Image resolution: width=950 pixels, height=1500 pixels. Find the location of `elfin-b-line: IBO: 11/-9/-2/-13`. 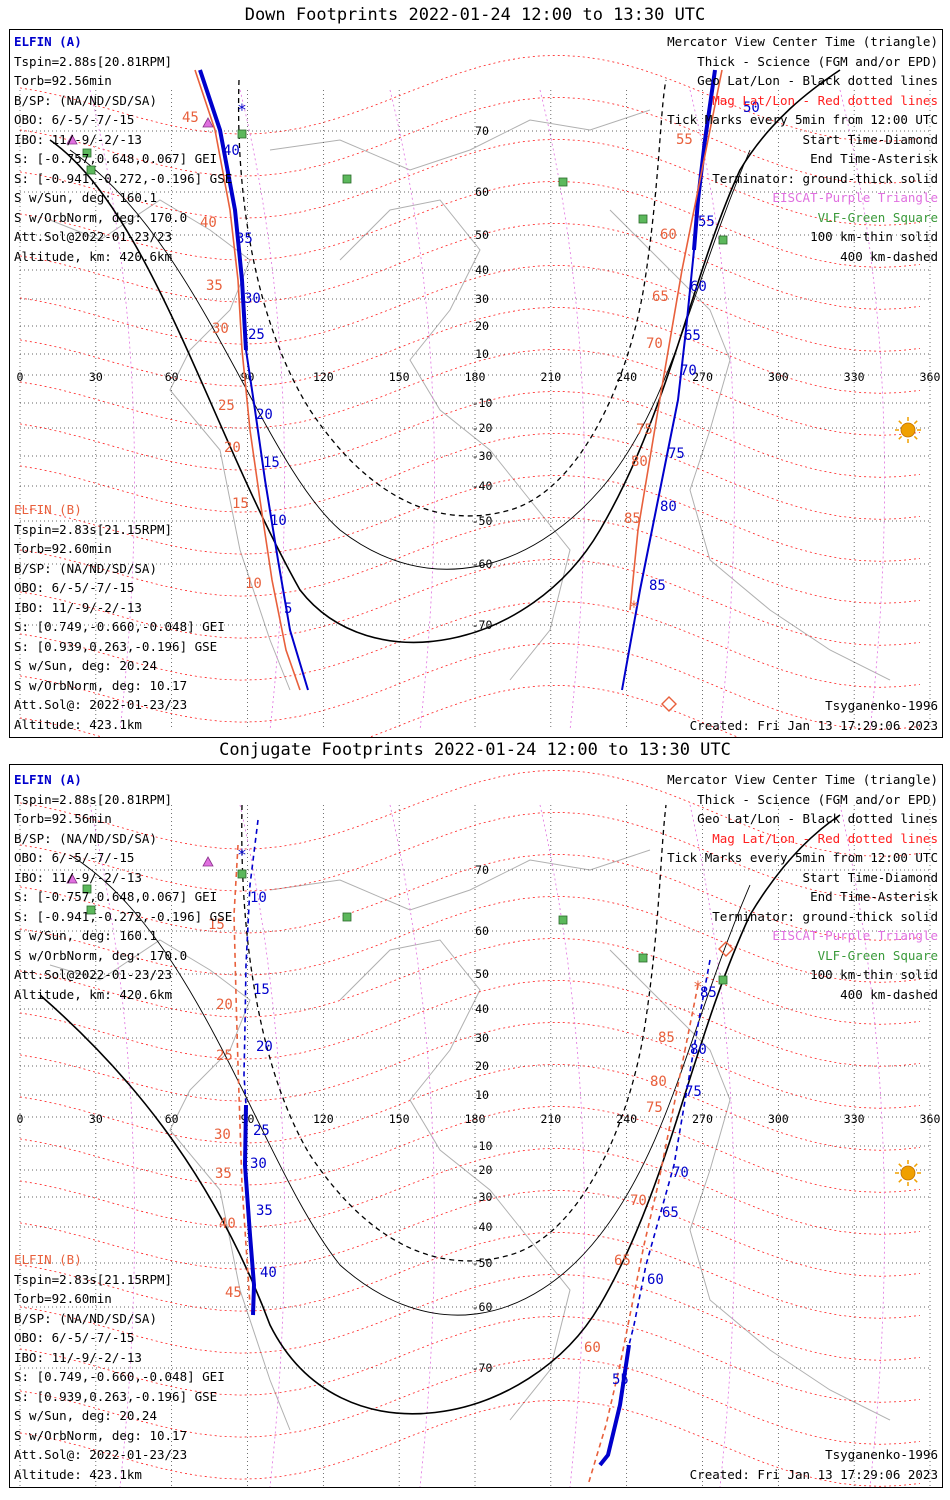

elfin-b-line: IBO: 11/-9/-2/-13 is located at coordinates (78, 607).